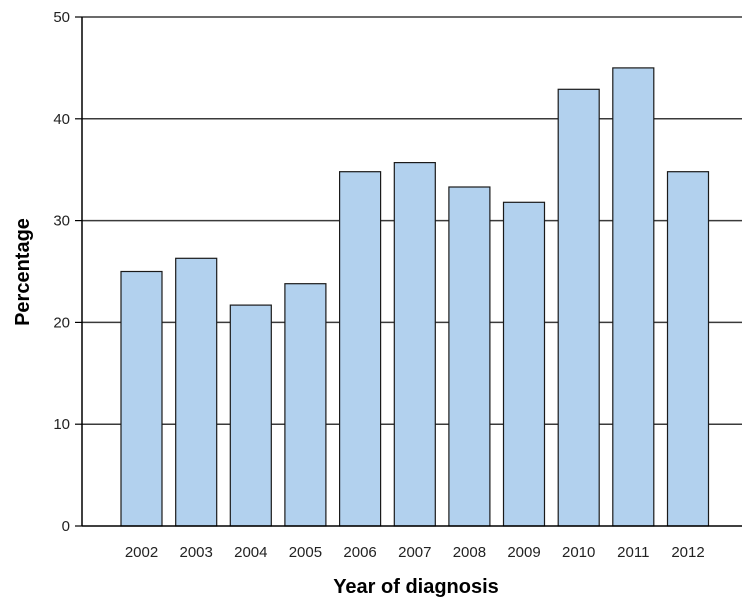  I want to click on bar-2012, so click(688, 349).